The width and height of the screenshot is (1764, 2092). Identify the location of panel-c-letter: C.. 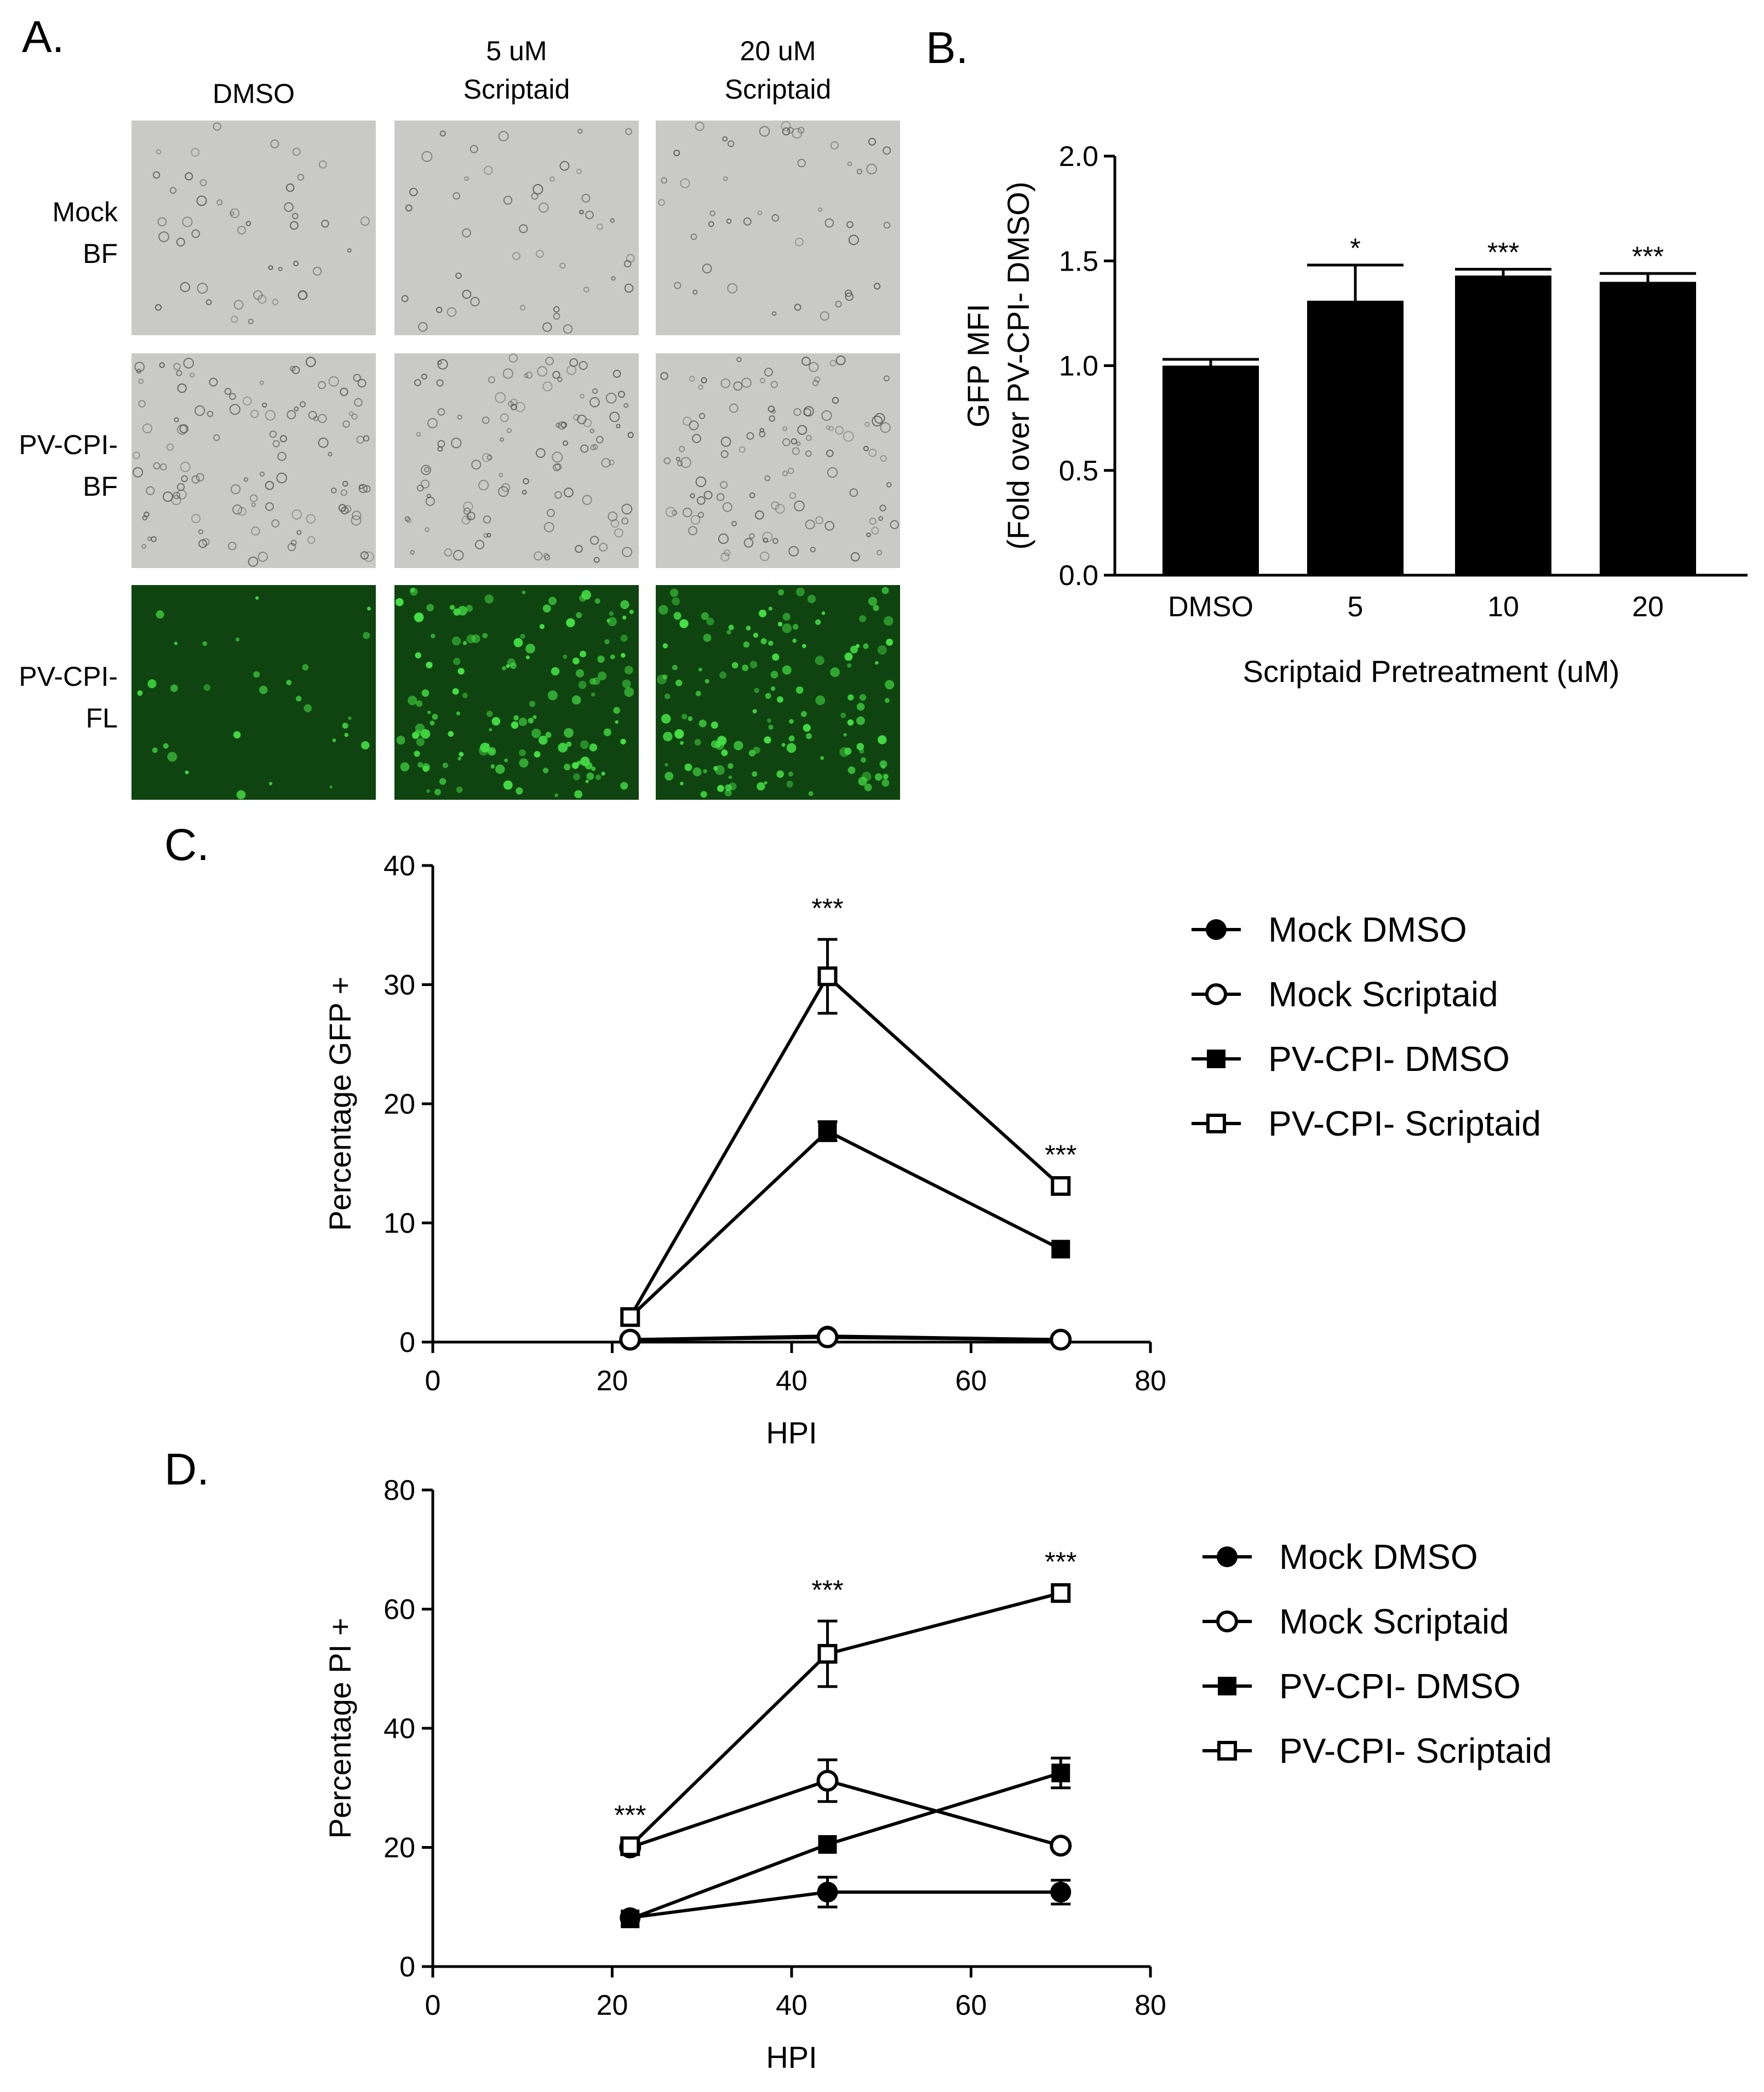
(186, 845).